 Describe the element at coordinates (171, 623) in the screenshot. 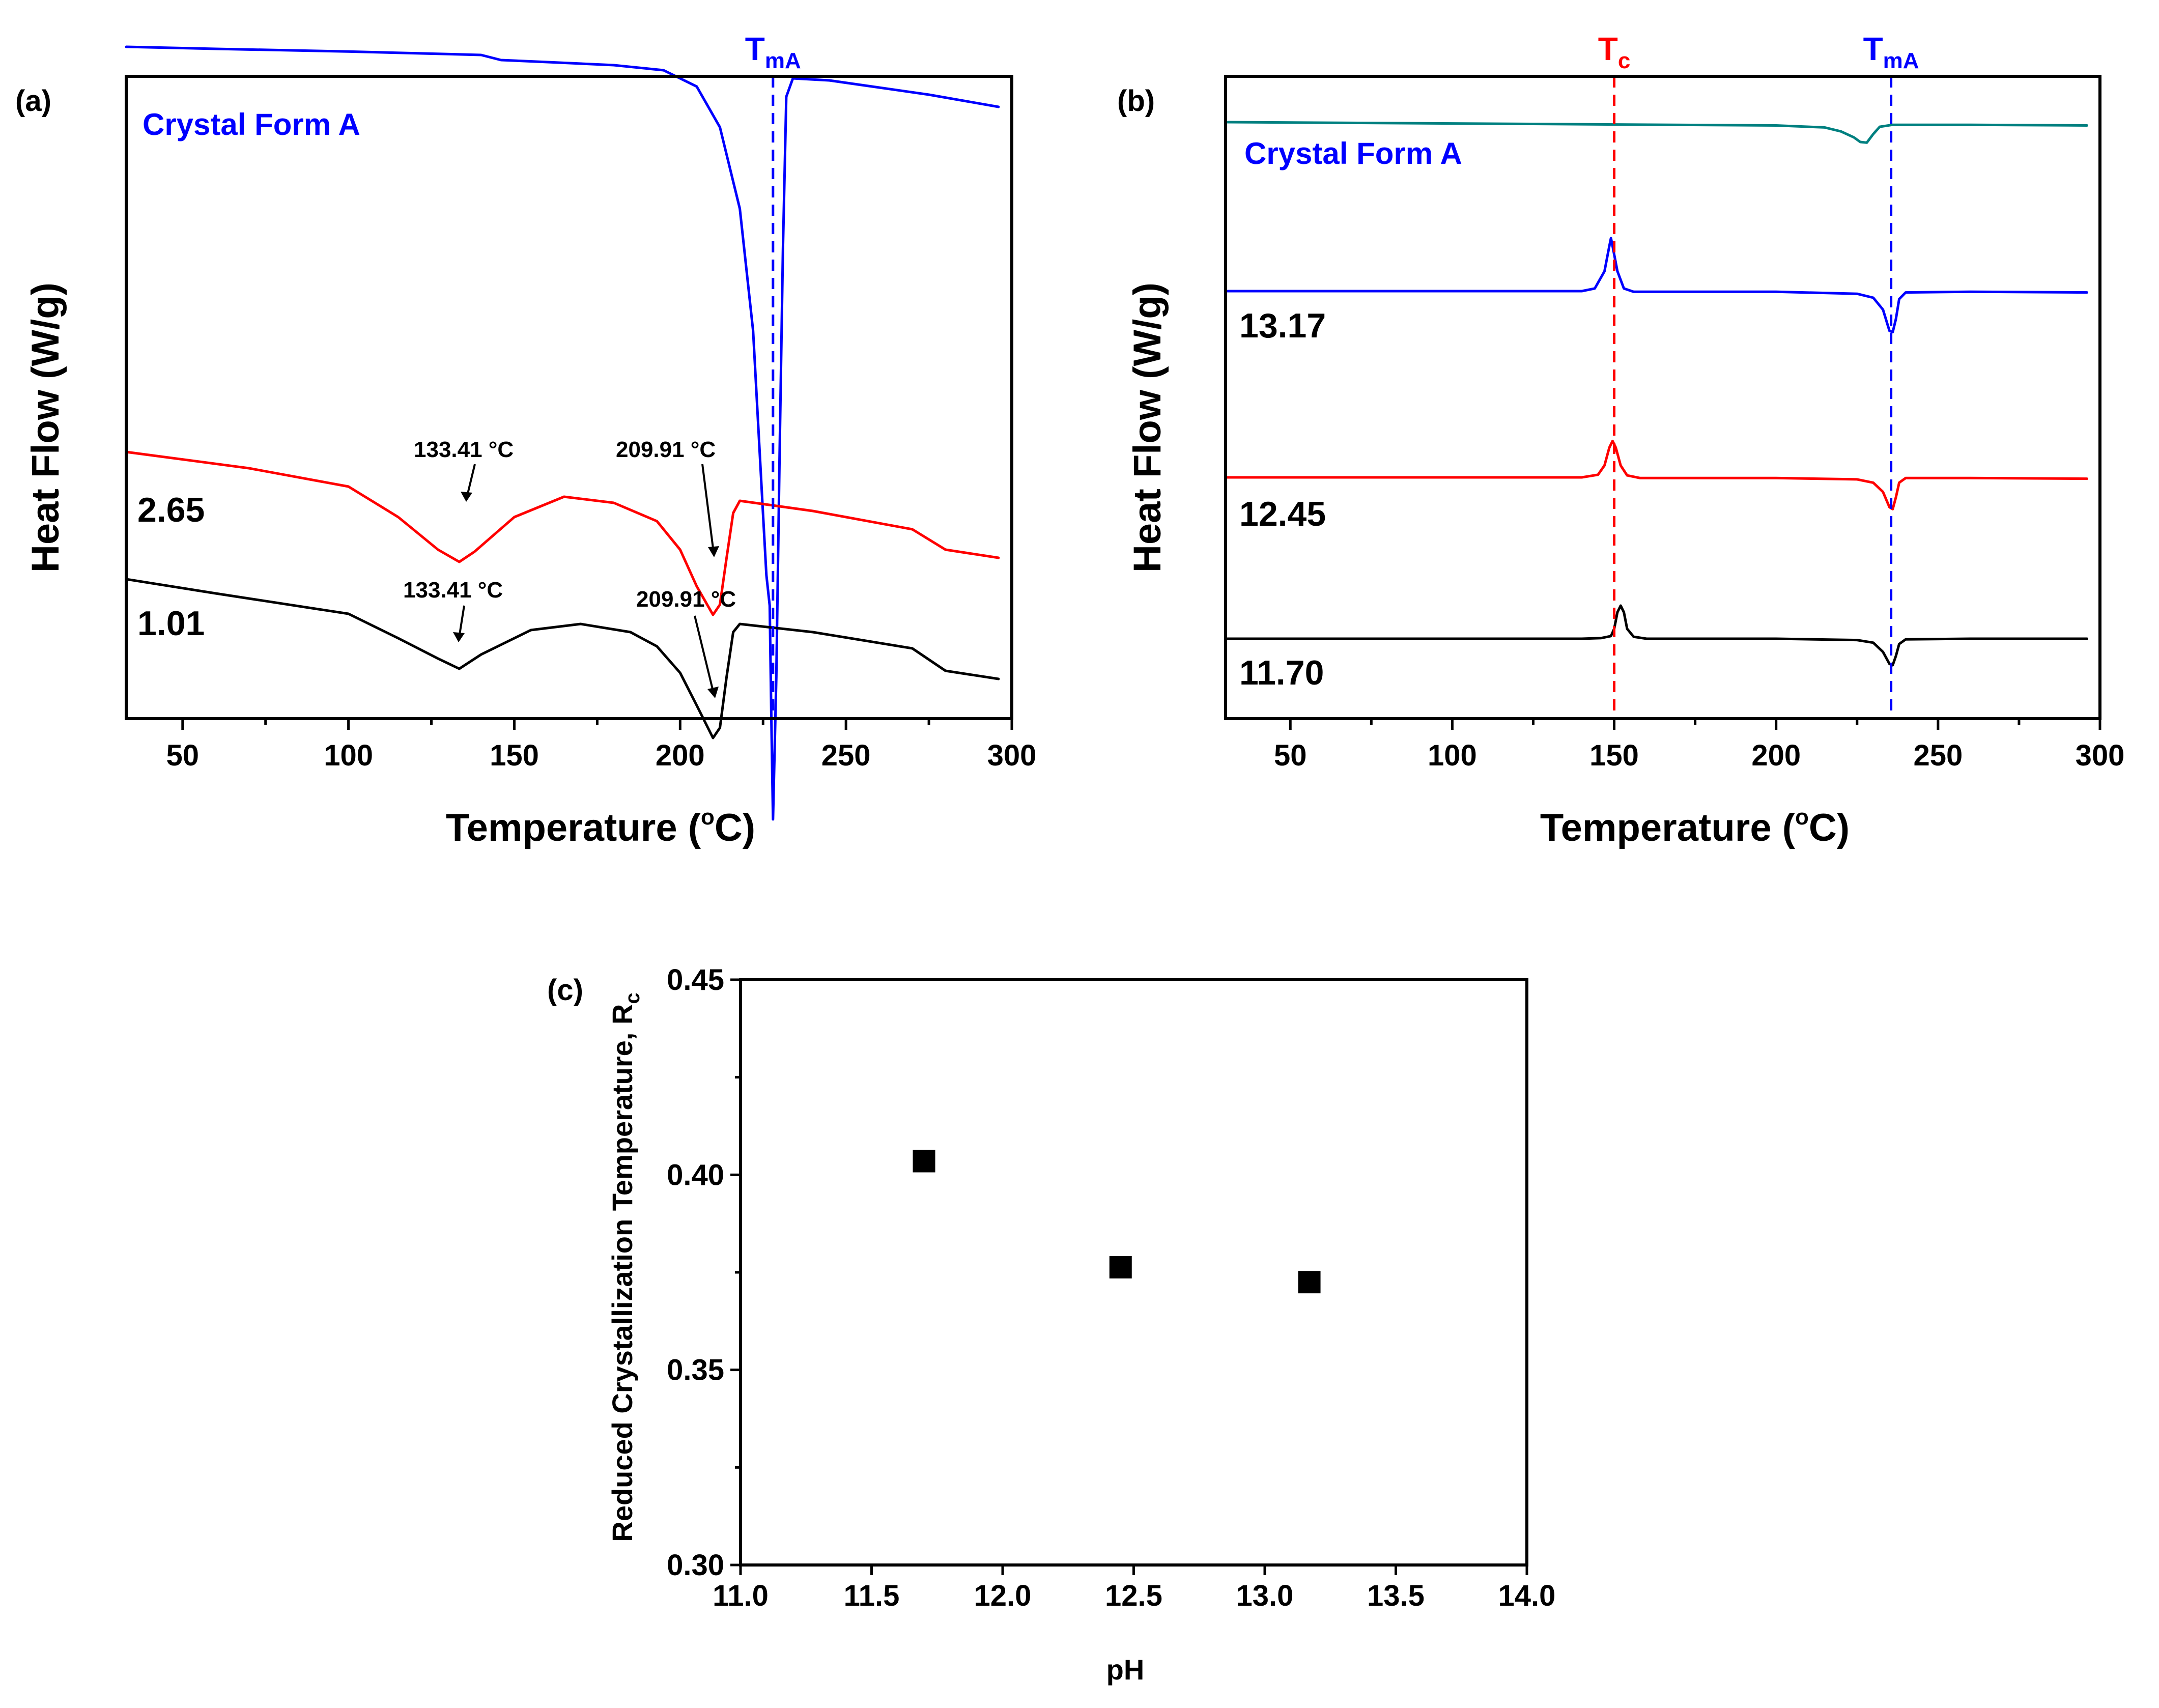

I see `panel-a-series-1-01-label: 1.01` at that location.